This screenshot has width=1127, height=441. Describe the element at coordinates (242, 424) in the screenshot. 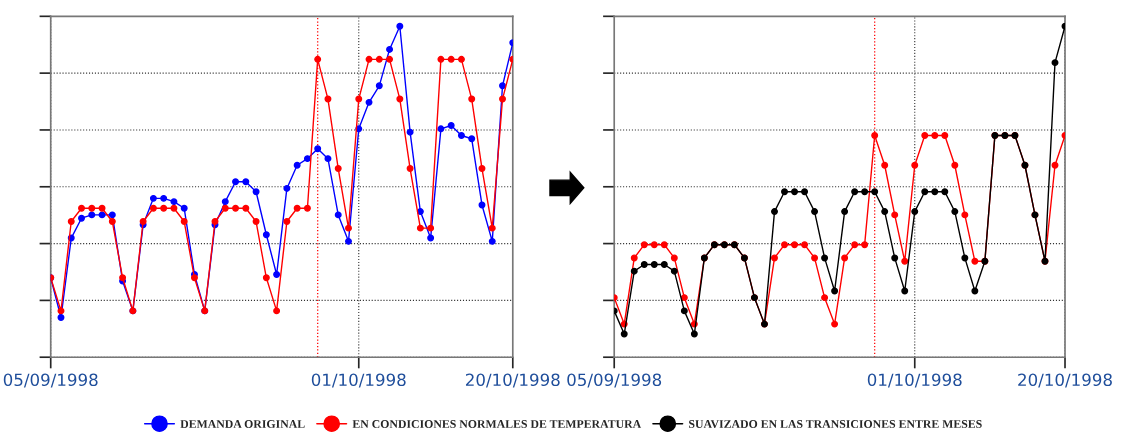

I see `legend-label: DEMANDA ORIGINAL` at that location.